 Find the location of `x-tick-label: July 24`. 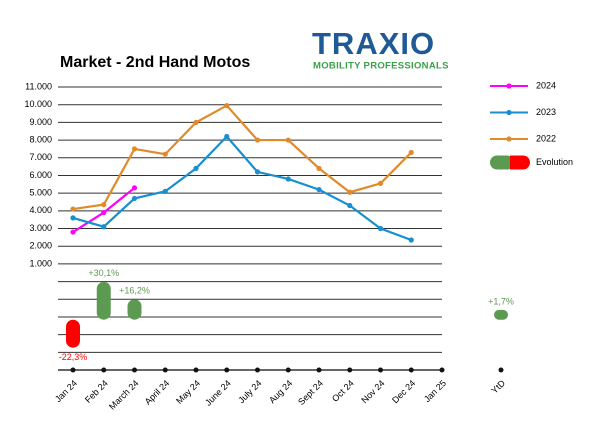

x-tick-label: July 24 is located at coordinates (249, 391).